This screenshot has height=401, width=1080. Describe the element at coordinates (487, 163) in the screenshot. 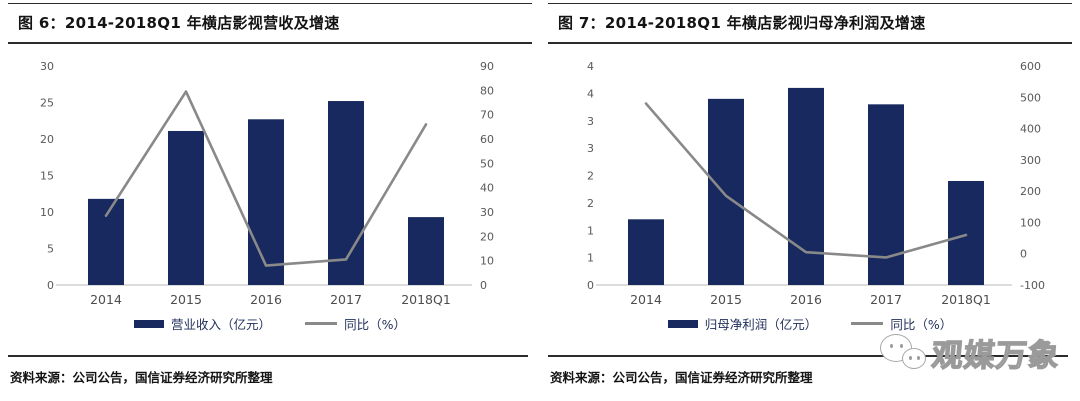

I see `right-axis-tick: 50` at that location.